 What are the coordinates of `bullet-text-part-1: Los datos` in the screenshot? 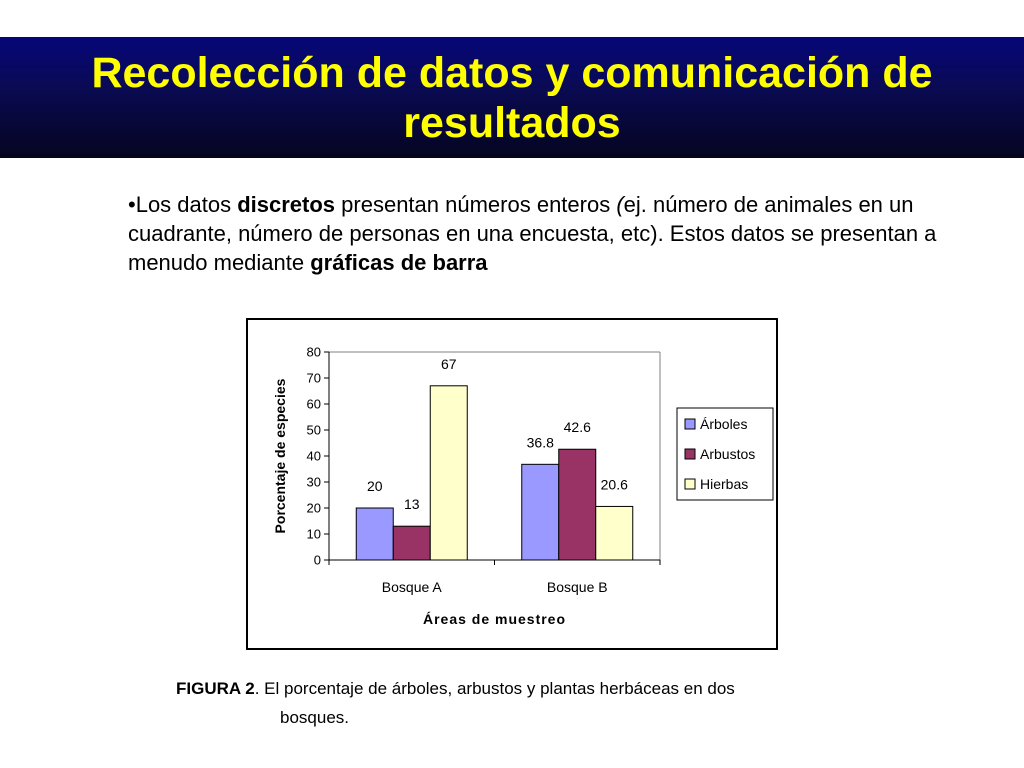 It's located at (186, 204).